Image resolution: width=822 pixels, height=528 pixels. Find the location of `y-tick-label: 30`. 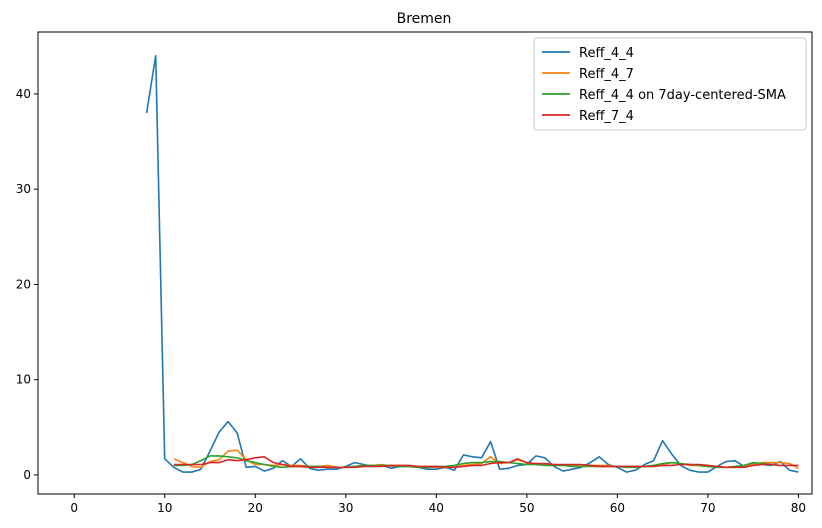

y-tick-label: 30 is located at coordinates (23, 189).